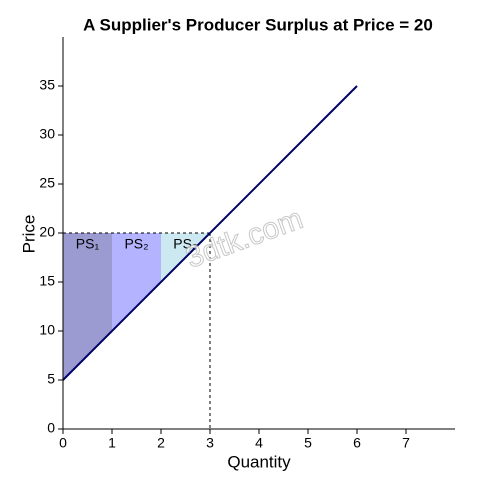 The width and height of the screenshot is (480, 480). Describe the element at coordinates (259, 461) in the screenshot. I see `x-axis-label: Quantity` at that location.